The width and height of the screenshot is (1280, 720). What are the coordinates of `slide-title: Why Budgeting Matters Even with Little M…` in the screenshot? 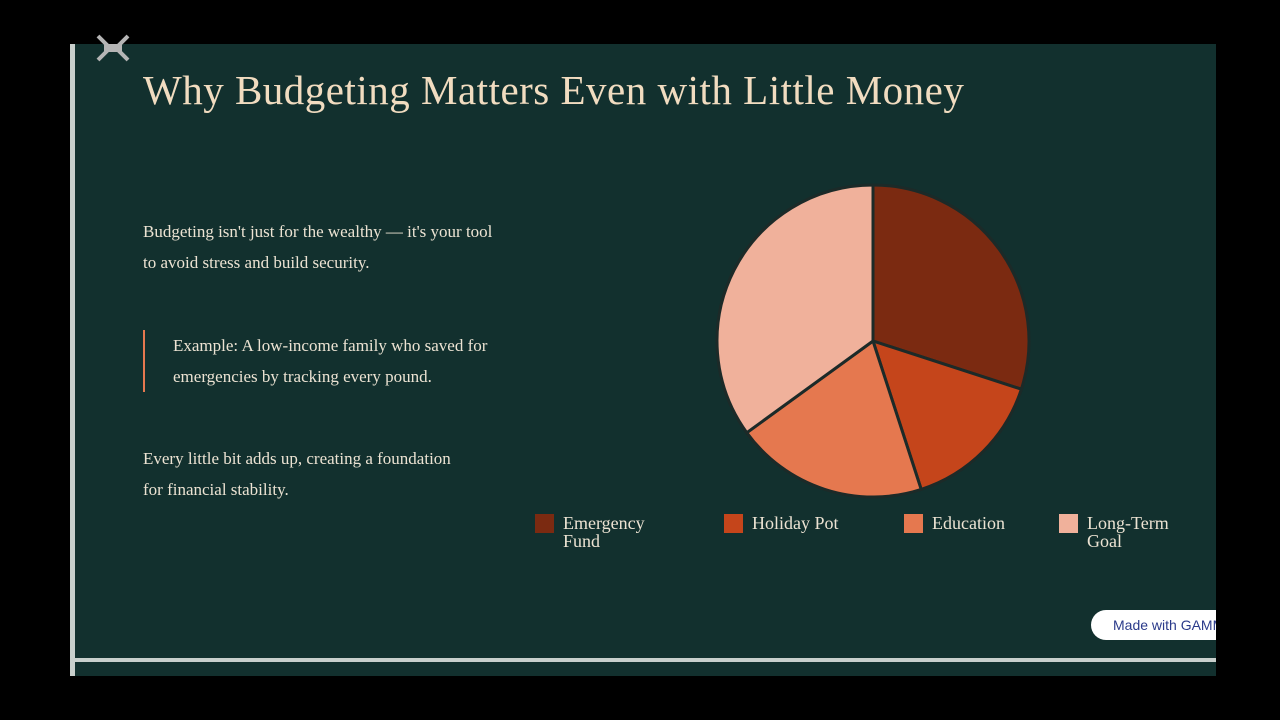 It's located at (554, 90).